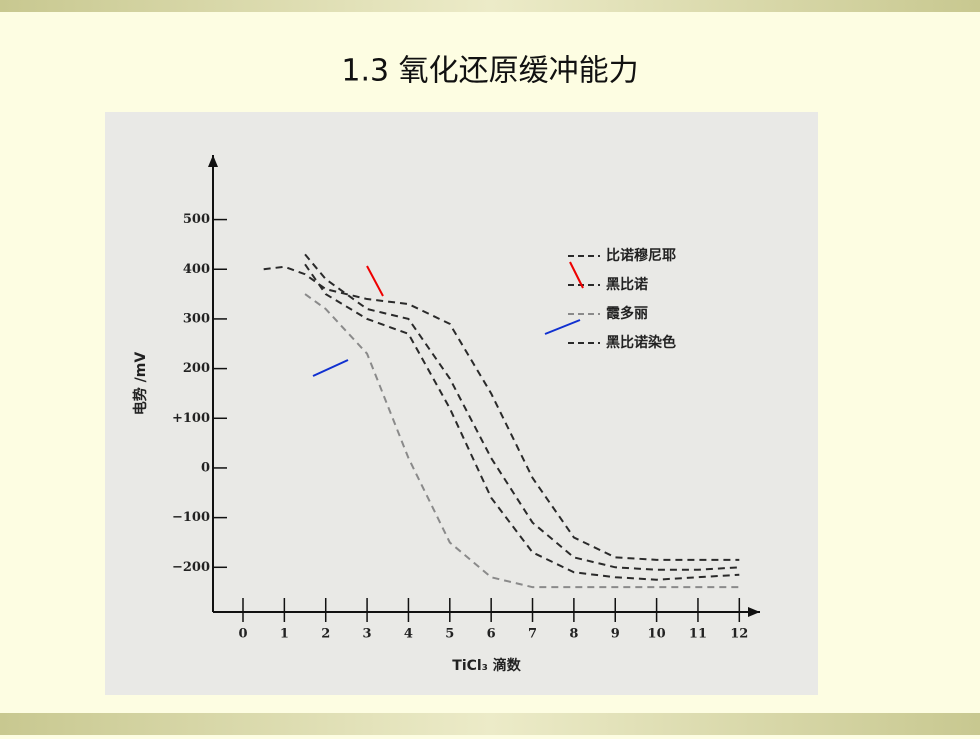  I want to click on x-tick-label: 12, so click(739, 634).